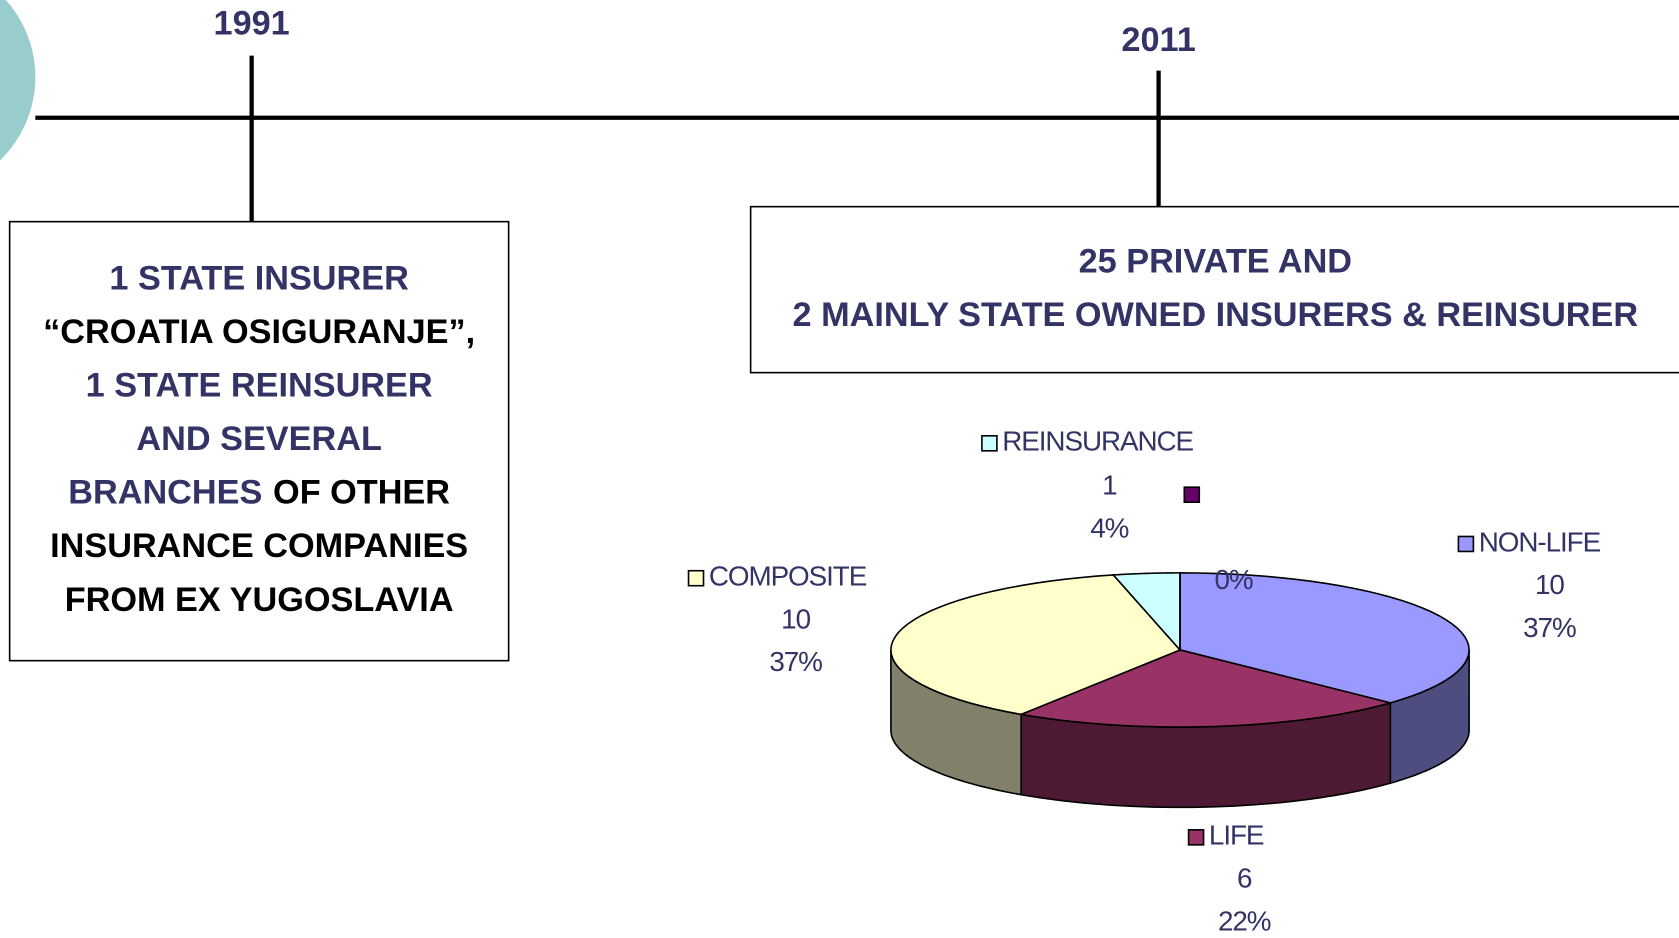  Describe the element at coordinates (788, 576) in the screenshot. I see `category-label: COMPOSITE` at that location.